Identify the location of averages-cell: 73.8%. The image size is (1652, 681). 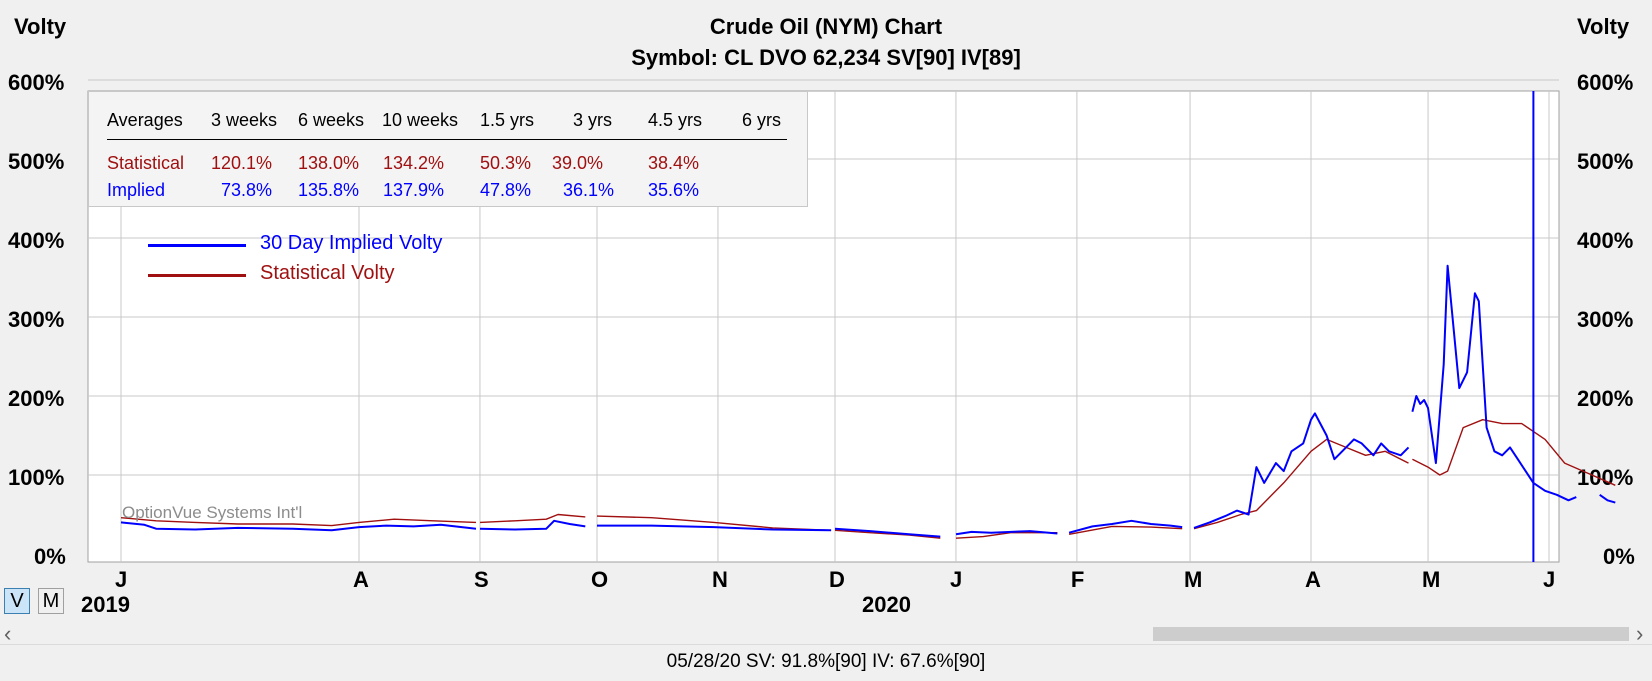
(247, 190).